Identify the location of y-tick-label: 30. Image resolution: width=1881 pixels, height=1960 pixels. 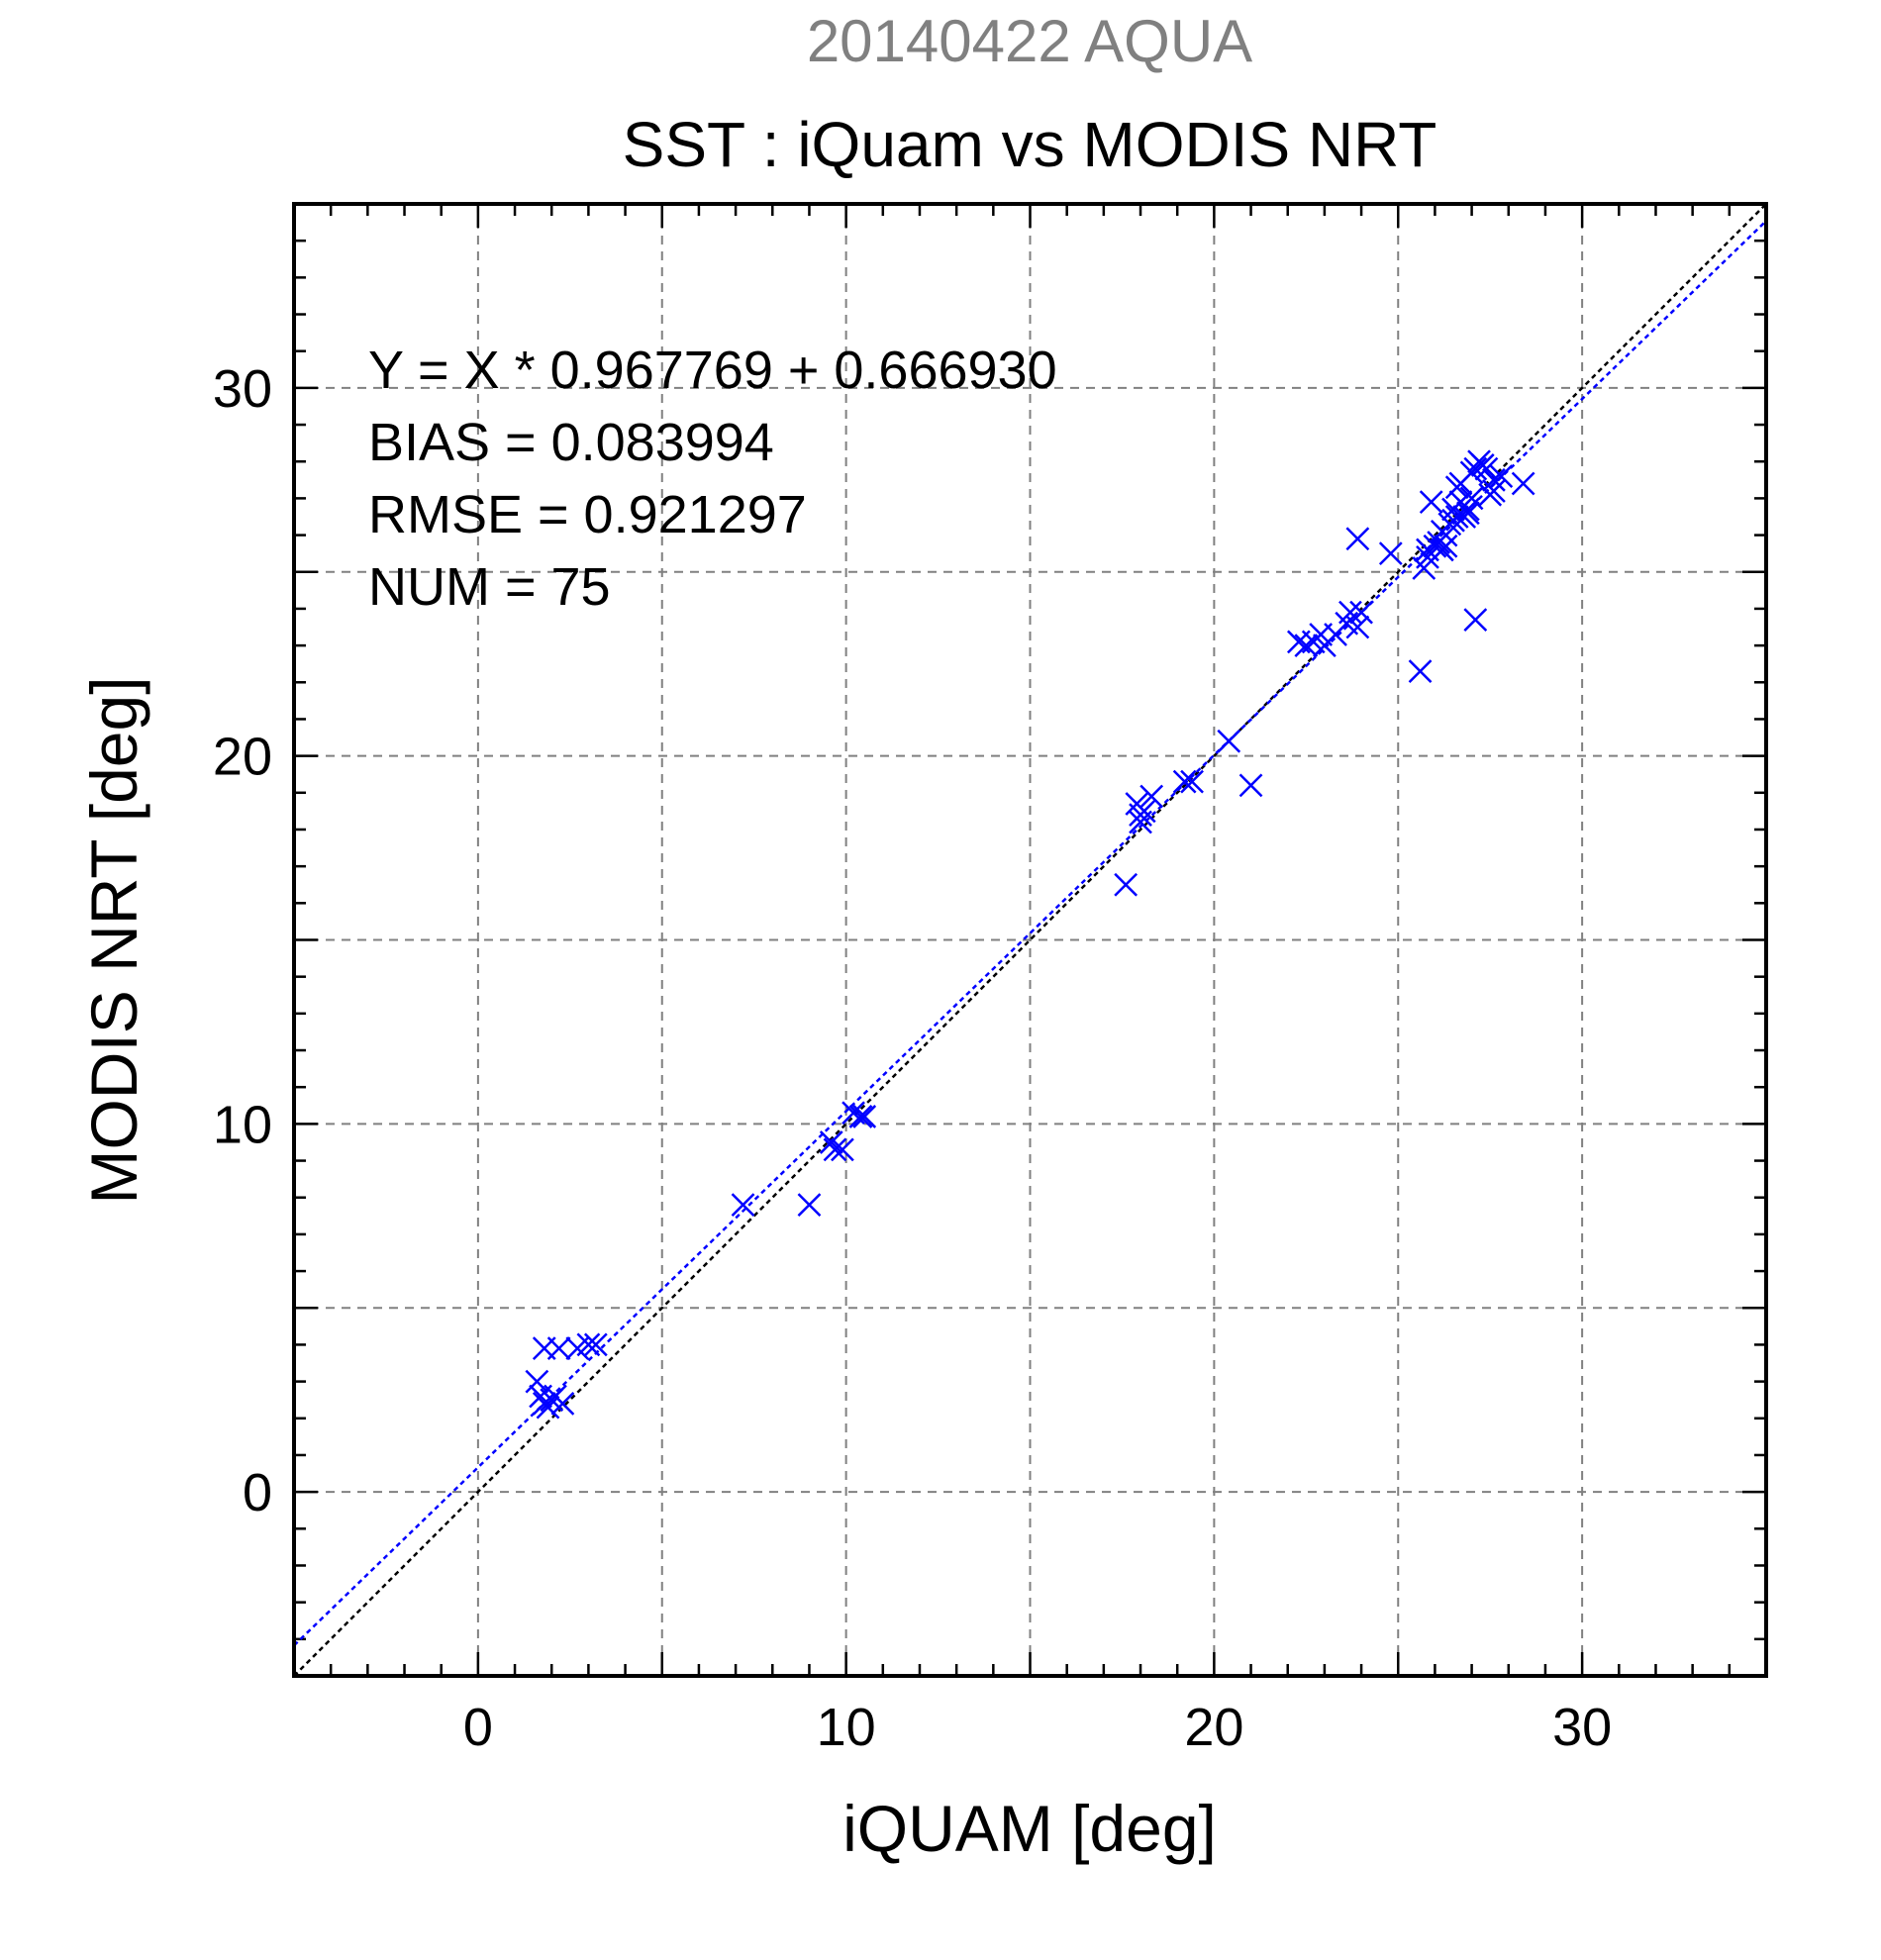
(243, 389).